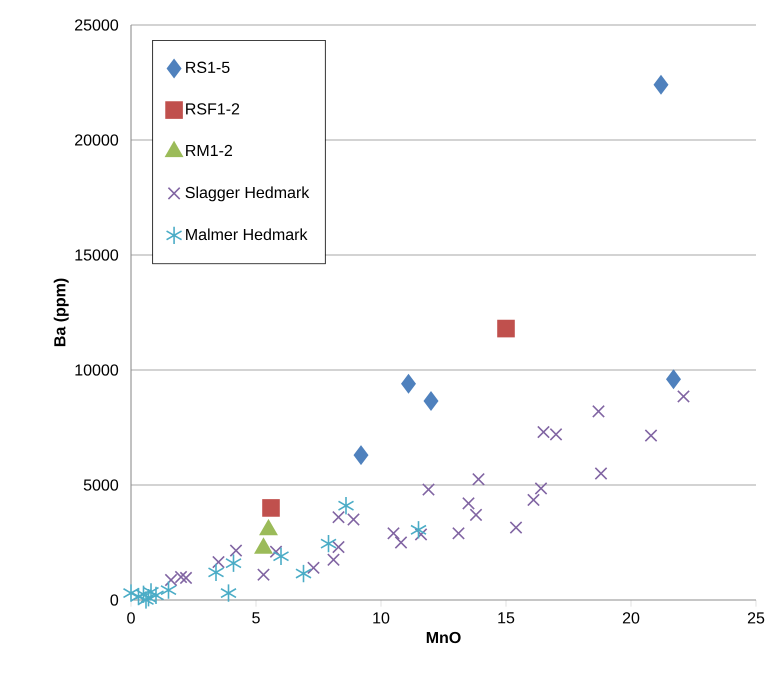 Image resolution: width=768 pixels, height=678 pixels. Describe the element at coordinates (381, 618) in the screenshot. I see `x-tick-label: 10` at that location.